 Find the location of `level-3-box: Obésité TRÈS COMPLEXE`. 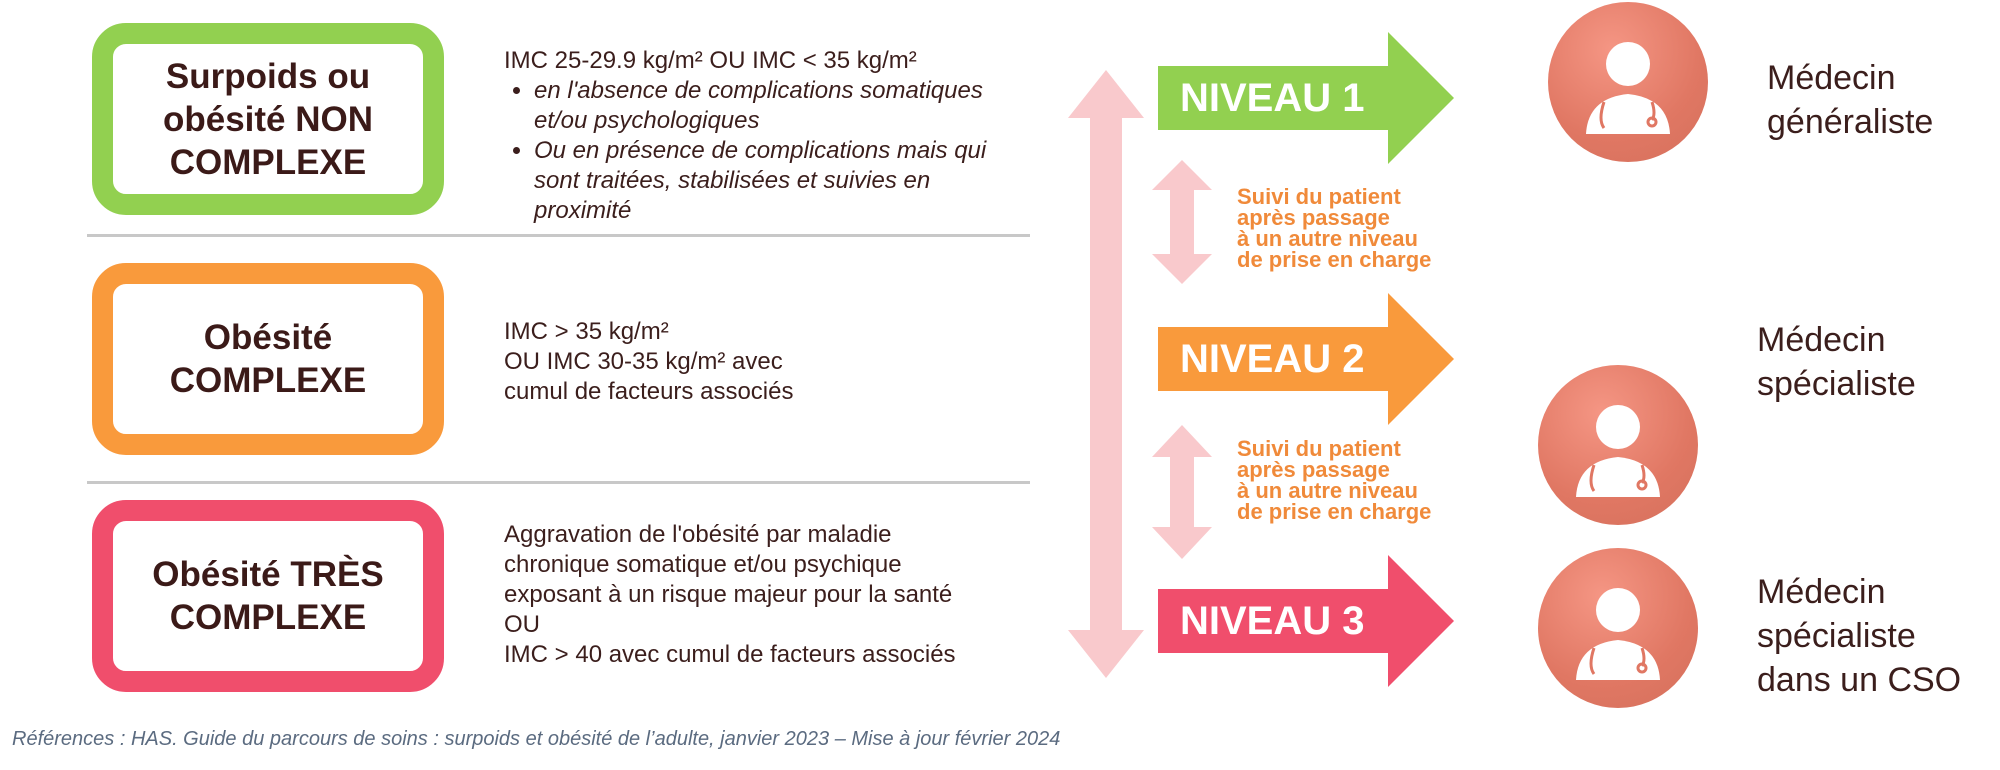

level-3-box: Obésité TRÈS COMPLEXE is located at coordinates (268, 596).